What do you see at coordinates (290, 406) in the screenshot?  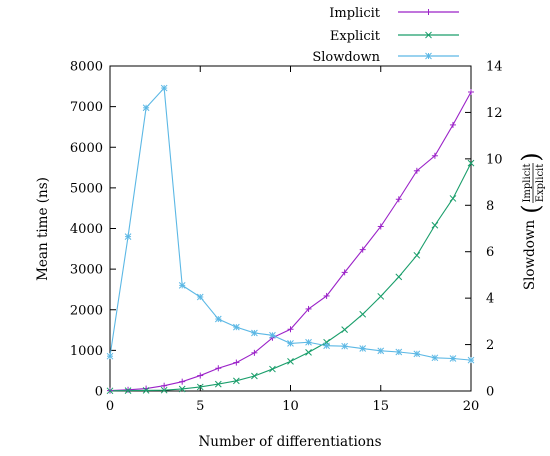 I see `x-tick-label: 10` at bounding box center [290, 406].